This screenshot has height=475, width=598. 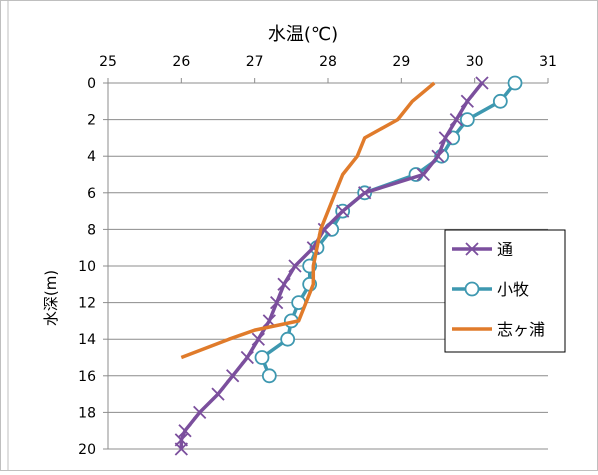 What do you see at coordinates (303, 34) in the screenshot?
I see `x-axis-title: 水温(℃)` at bounding box center [303, 34].